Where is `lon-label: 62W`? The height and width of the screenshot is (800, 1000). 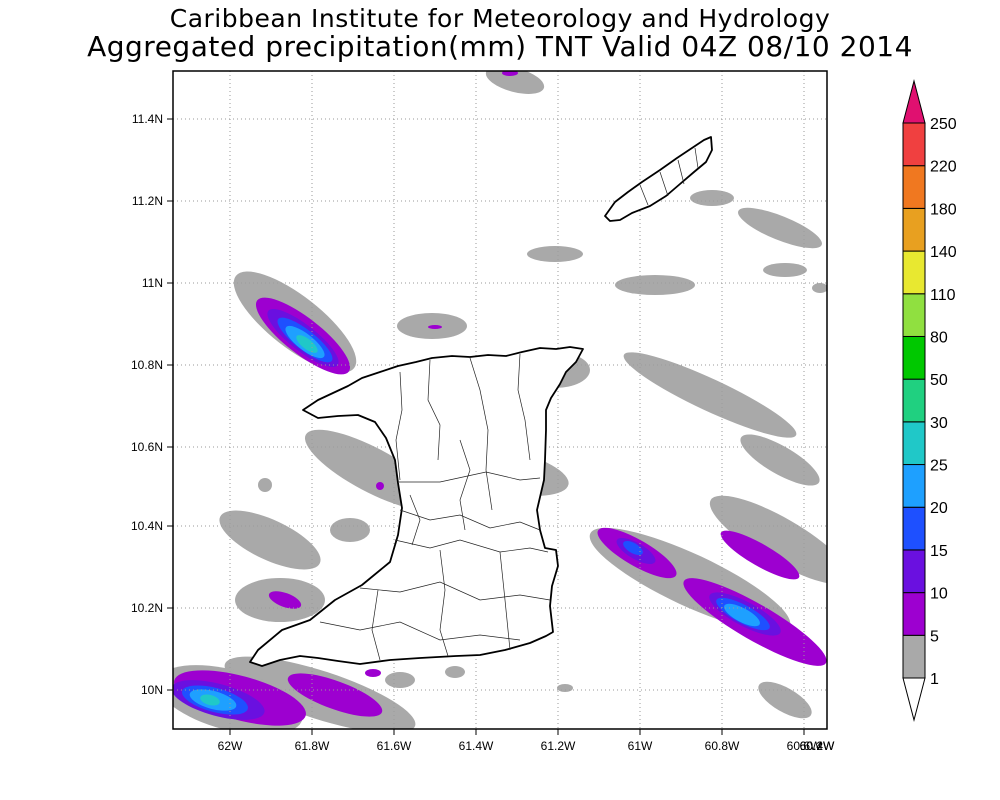 lon-label: 62W is located at coordinates (230, 746).